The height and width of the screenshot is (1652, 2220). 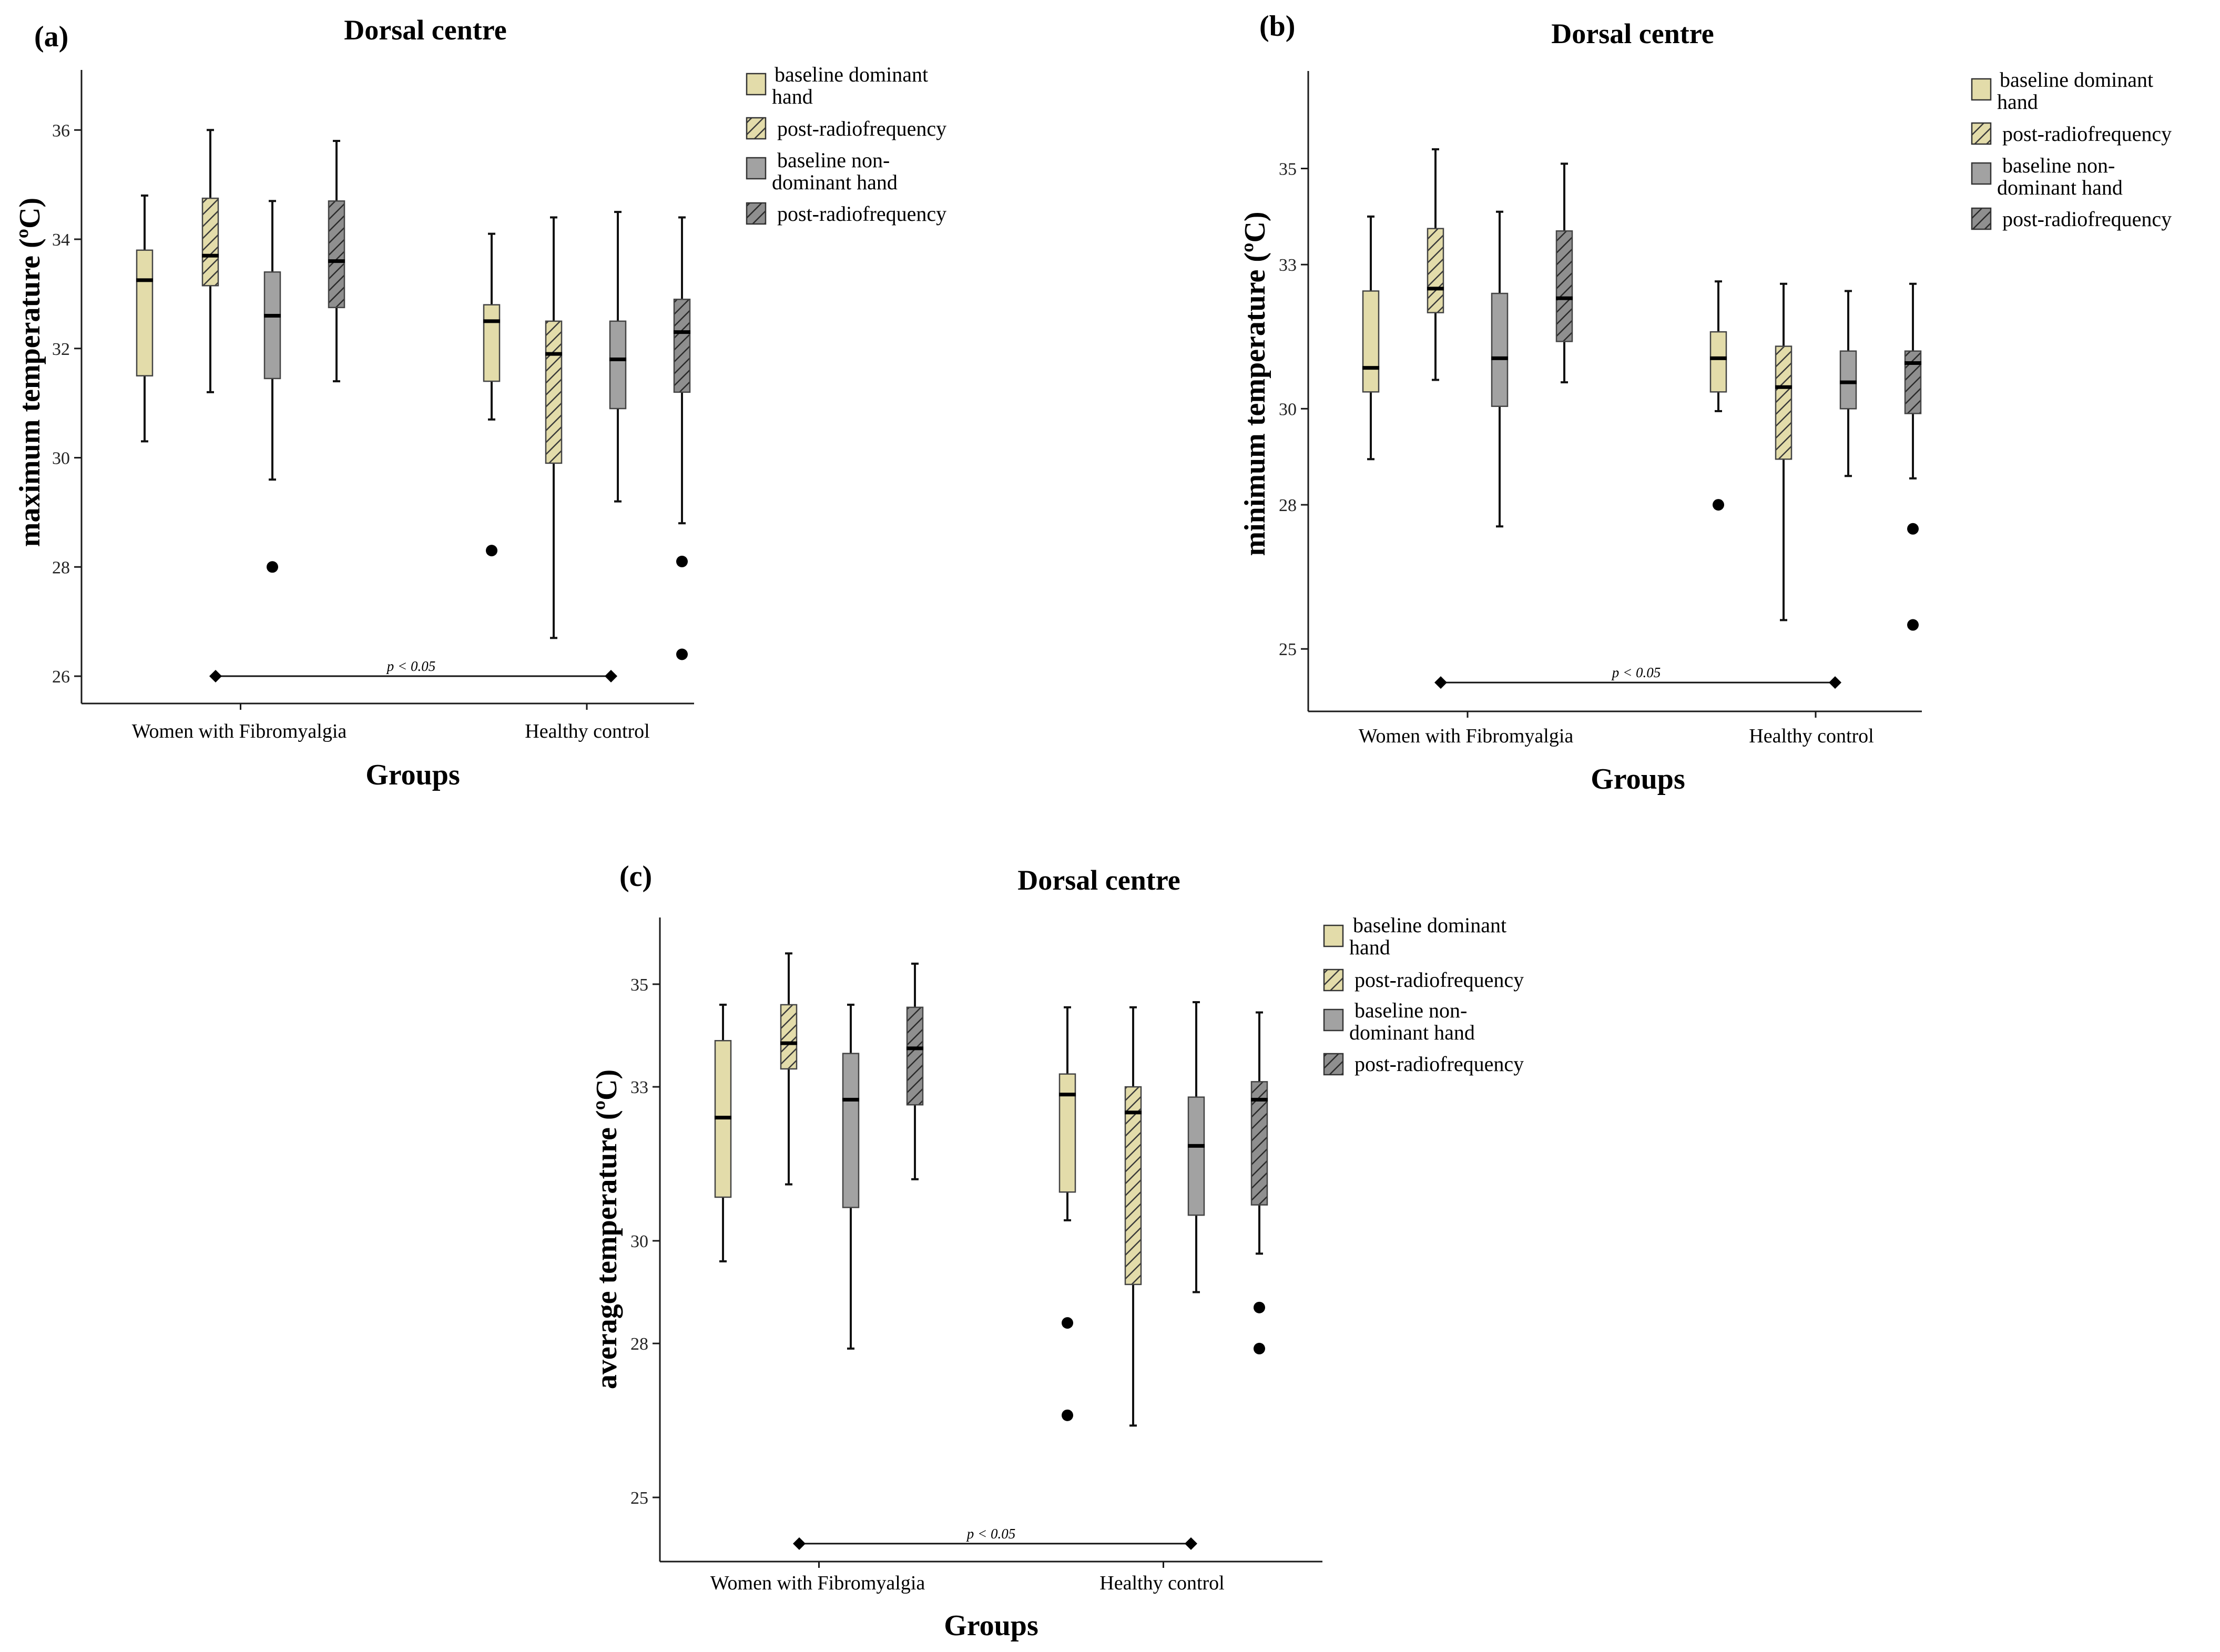 I want to click on y-ticks-c: 25 28 30 33 35, so click(x=645, y=1241).